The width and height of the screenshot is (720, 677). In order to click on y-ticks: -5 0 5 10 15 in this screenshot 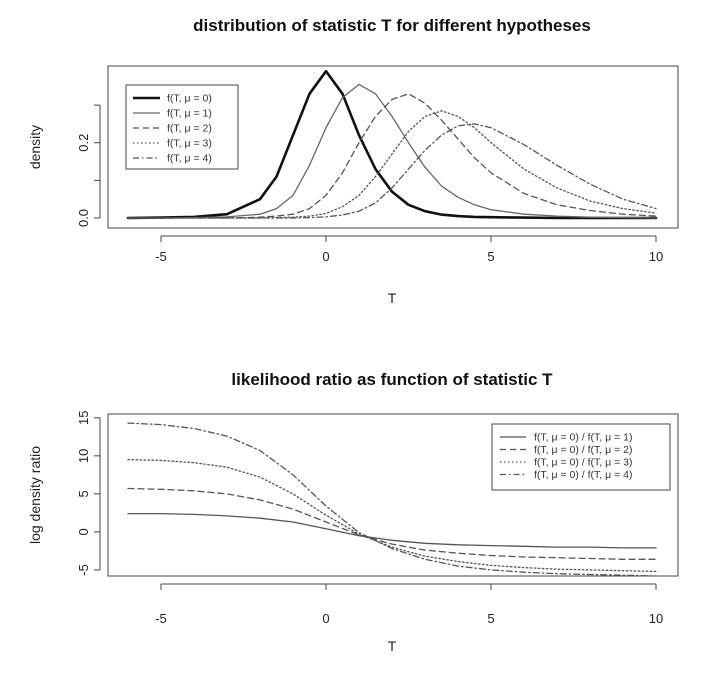, I will do `click(88, 493)`.